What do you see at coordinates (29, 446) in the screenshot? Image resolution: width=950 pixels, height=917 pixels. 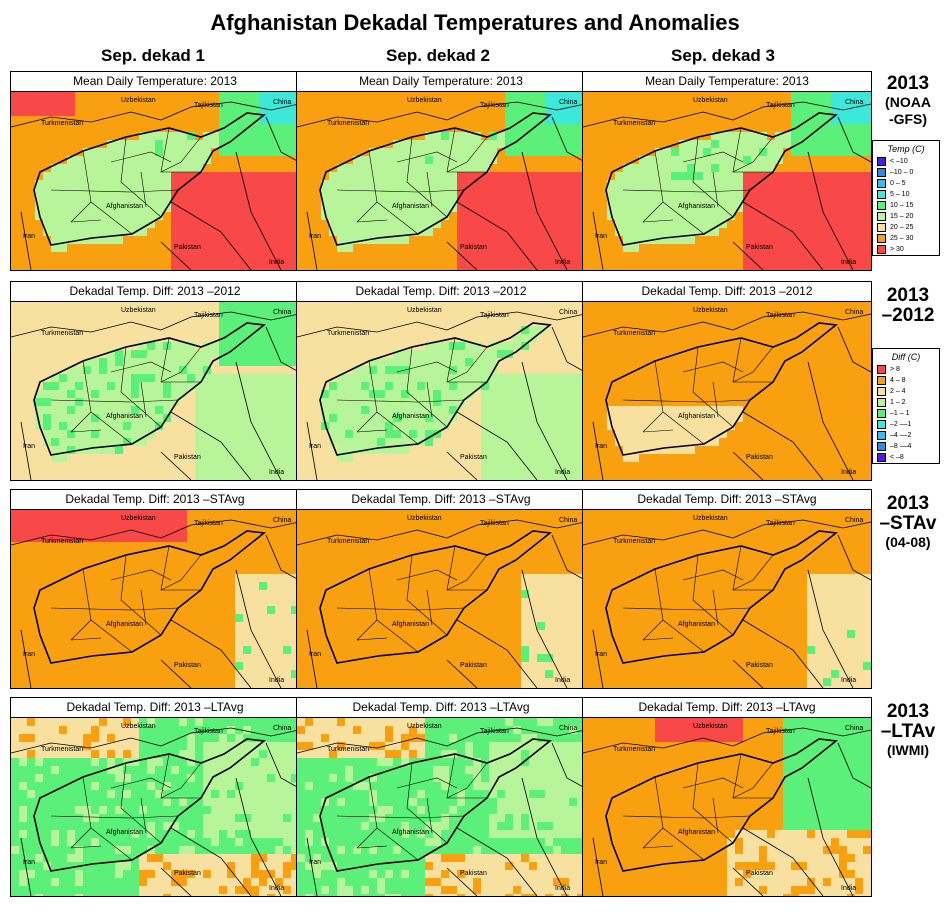 I see `map-label-iran: Iran` at bounding box center [29, 446].